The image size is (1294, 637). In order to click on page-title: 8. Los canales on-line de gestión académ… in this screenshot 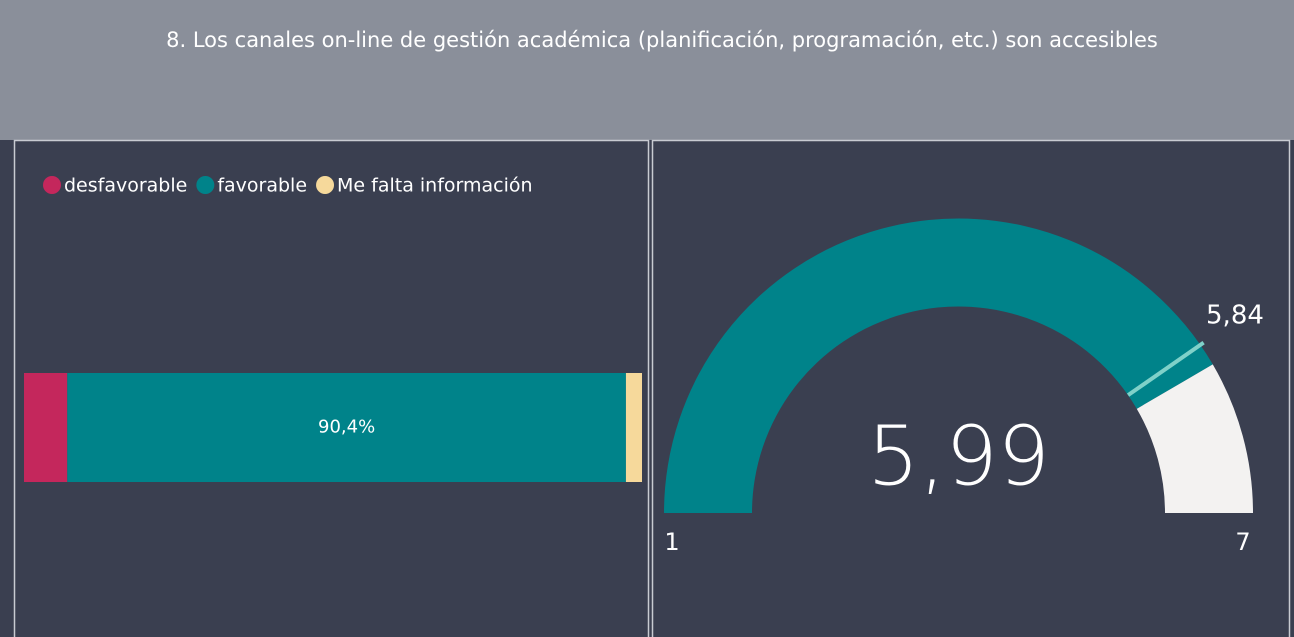, I will do `click(662, 40)`.